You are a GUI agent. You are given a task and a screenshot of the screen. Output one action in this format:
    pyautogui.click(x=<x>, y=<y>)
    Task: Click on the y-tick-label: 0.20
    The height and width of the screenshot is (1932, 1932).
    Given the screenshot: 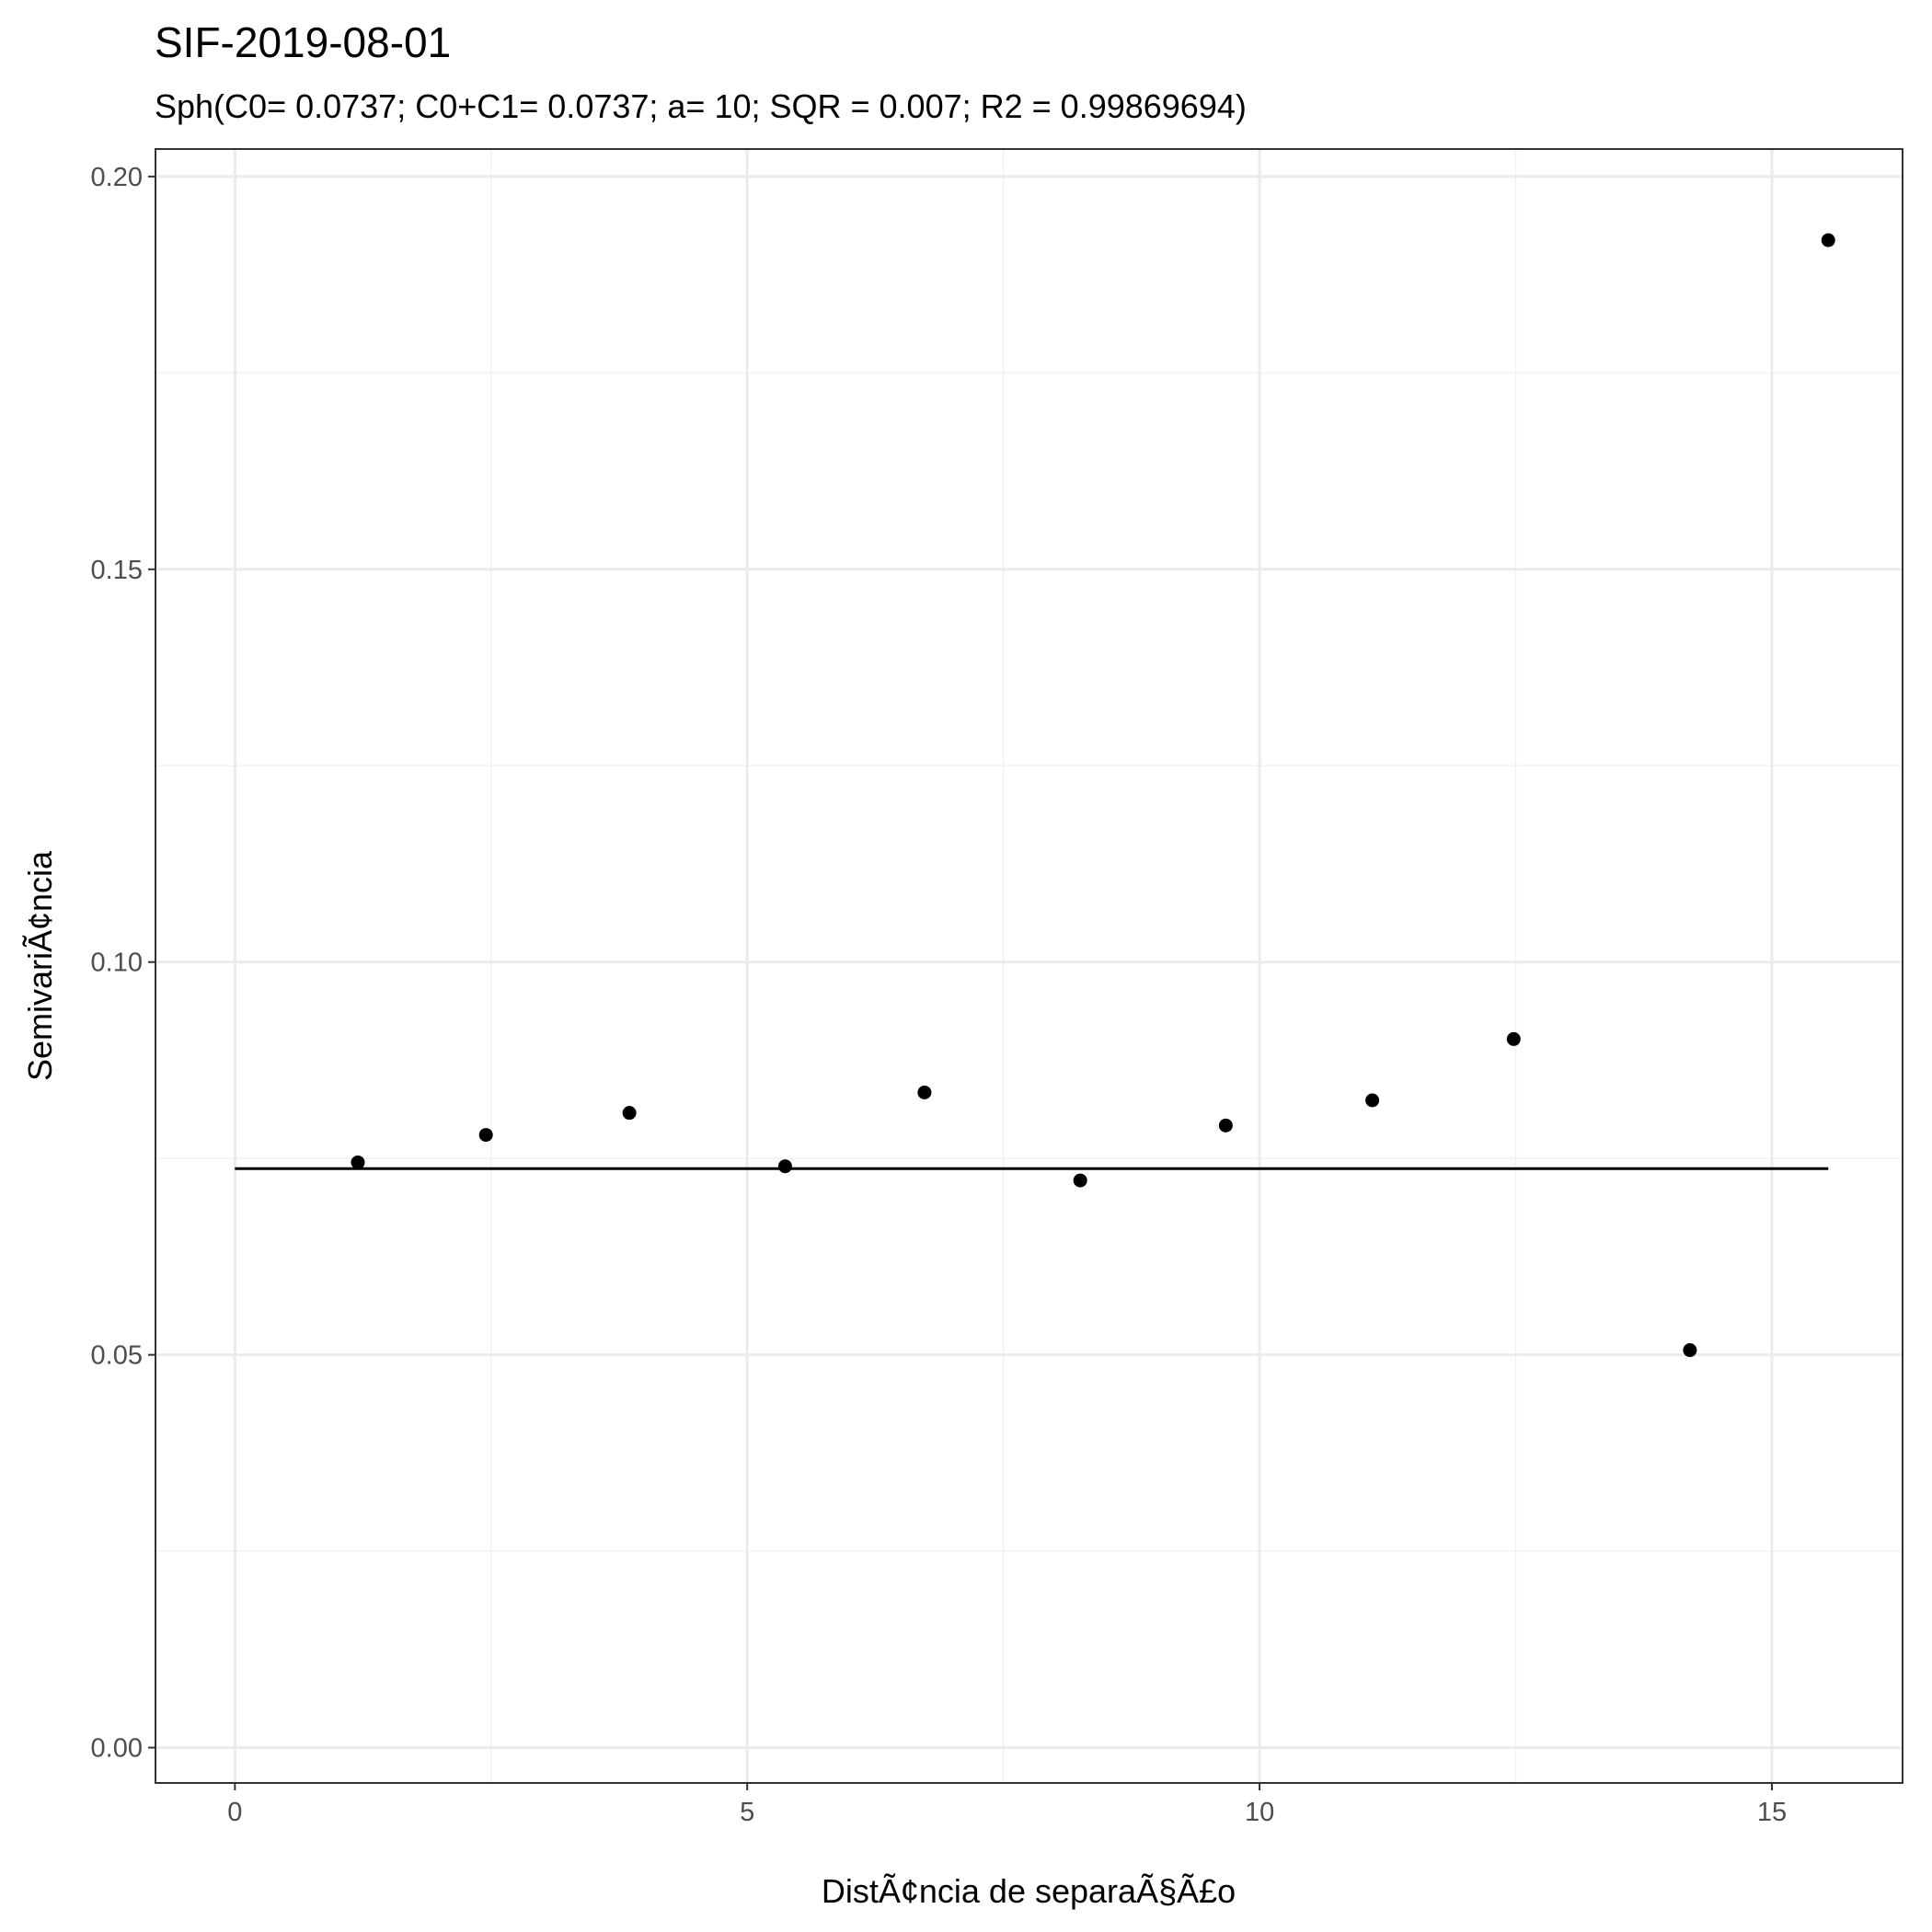 What is the action you would take?
    pyautogui.click(x=117, y=177)
    